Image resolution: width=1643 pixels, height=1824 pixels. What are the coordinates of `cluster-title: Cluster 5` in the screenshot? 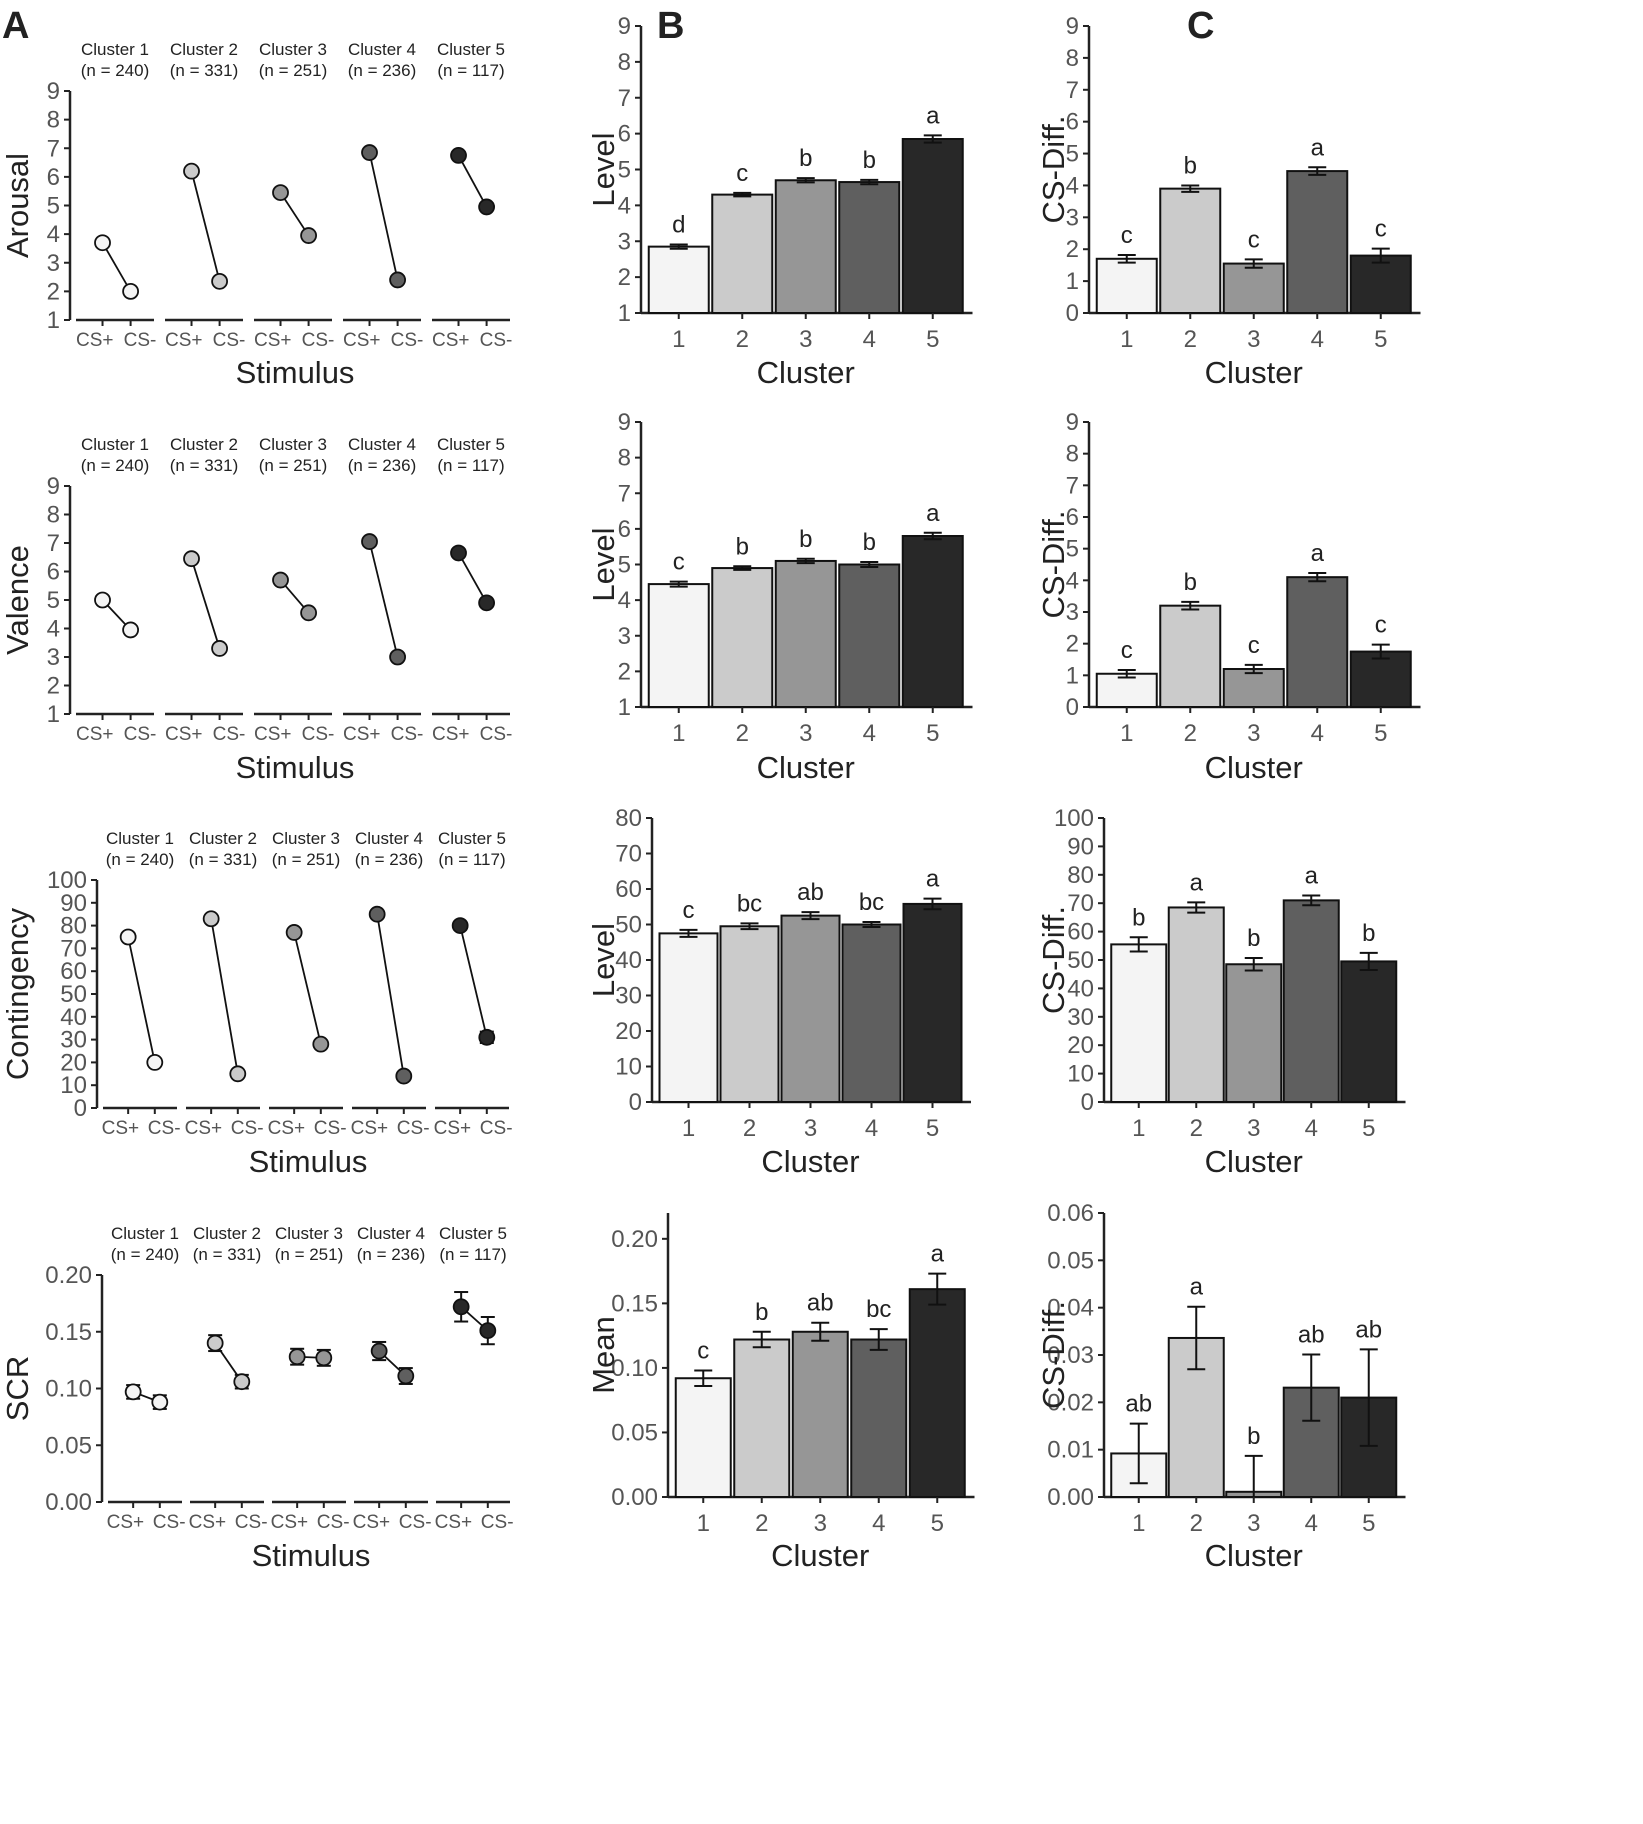 It's located at (472, 838).